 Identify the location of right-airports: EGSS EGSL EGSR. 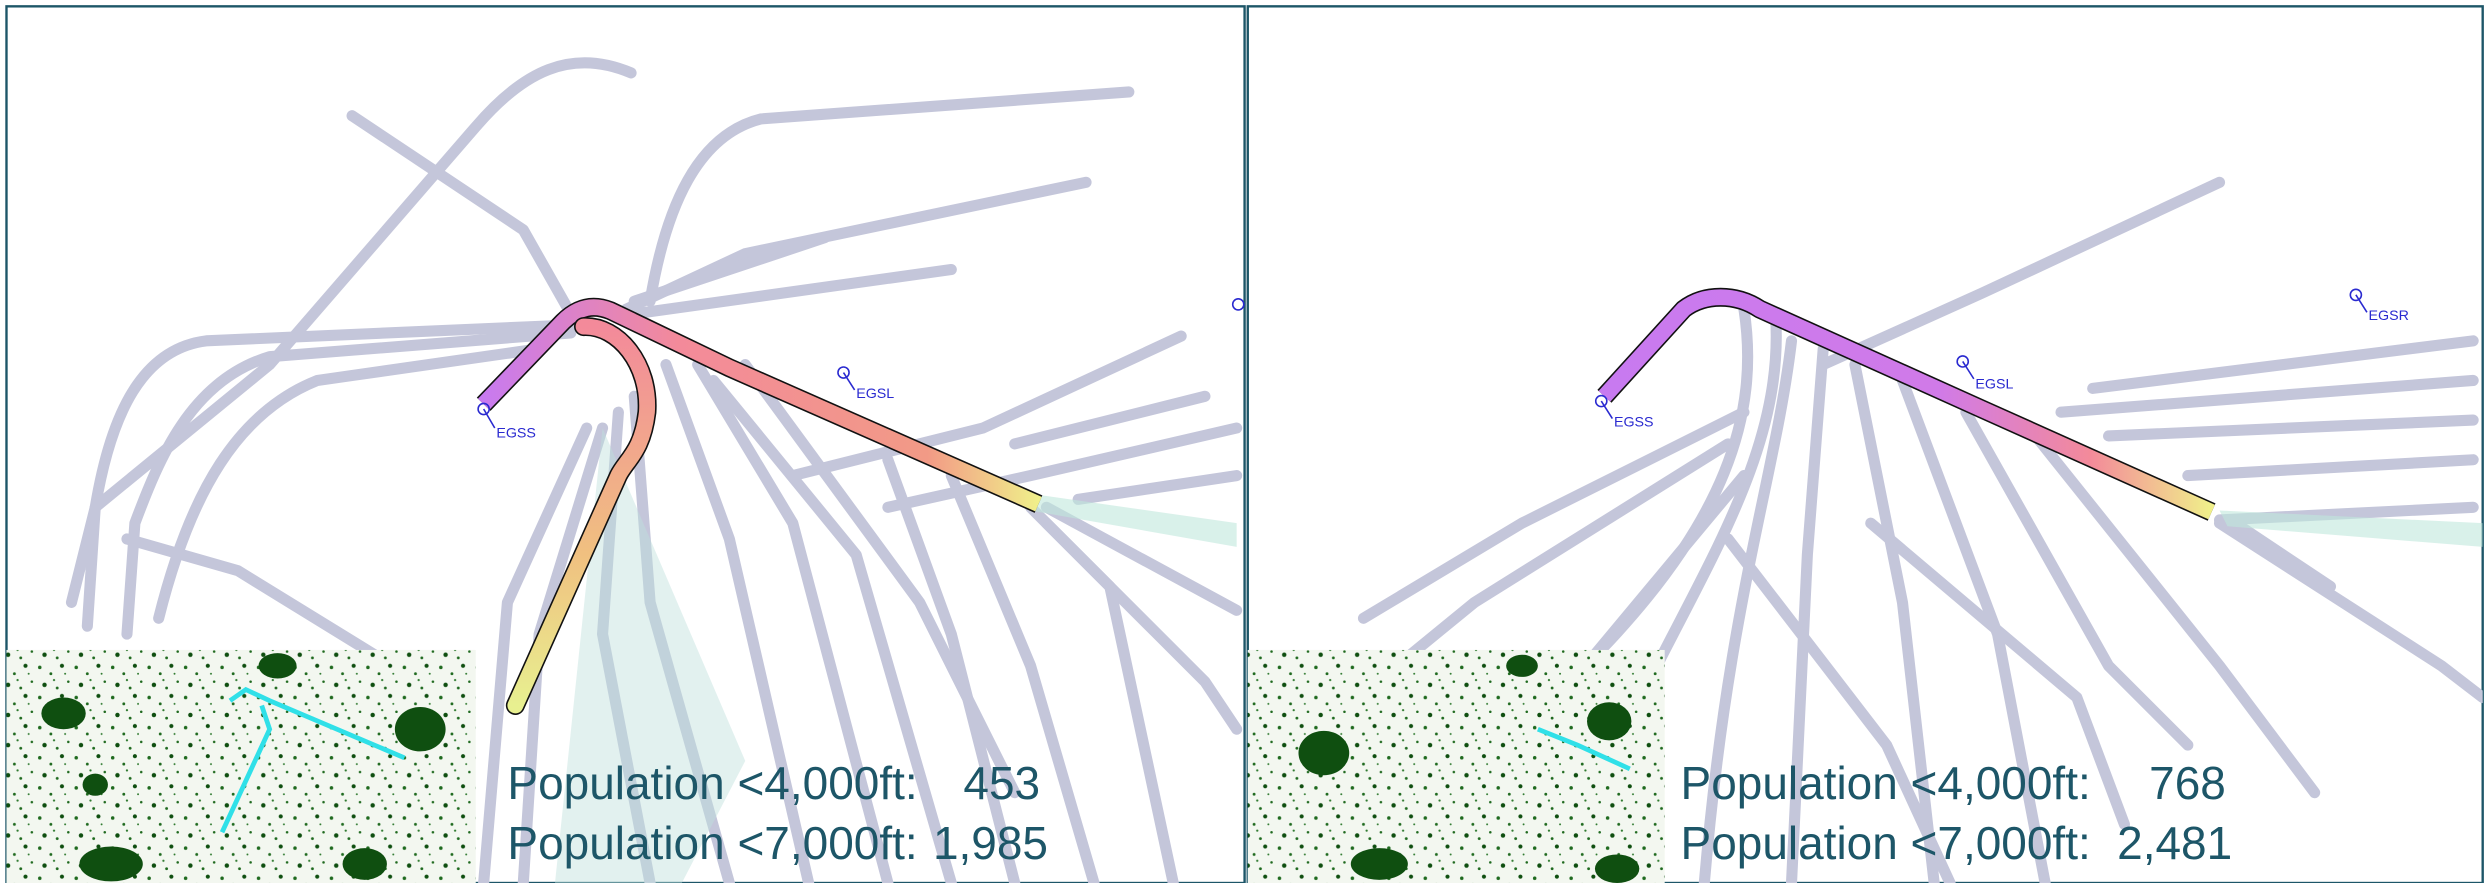
(2001, 359).